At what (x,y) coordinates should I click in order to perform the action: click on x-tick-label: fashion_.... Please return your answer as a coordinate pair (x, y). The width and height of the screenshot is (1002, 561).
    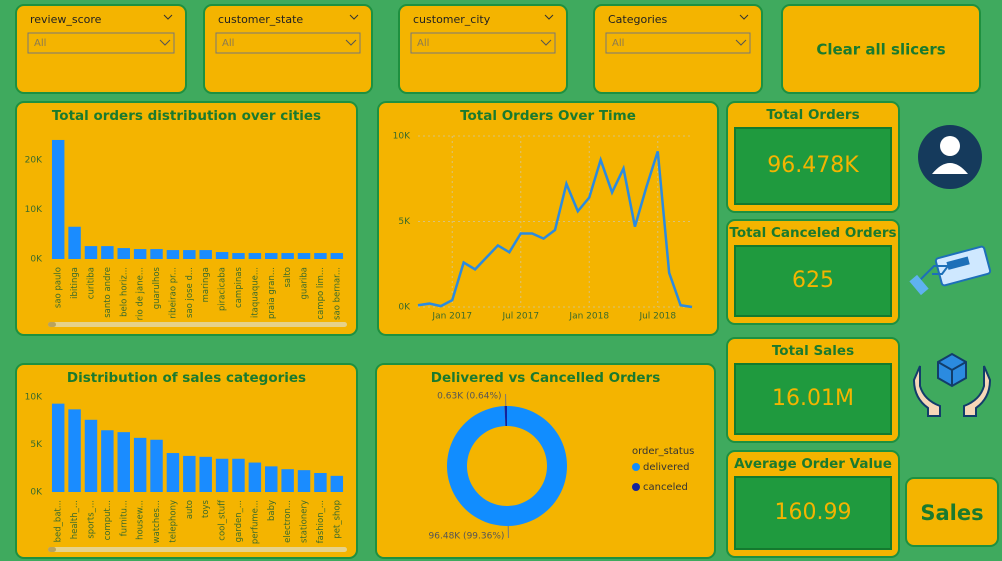
    Looking at the image, I should click on (321, 521).